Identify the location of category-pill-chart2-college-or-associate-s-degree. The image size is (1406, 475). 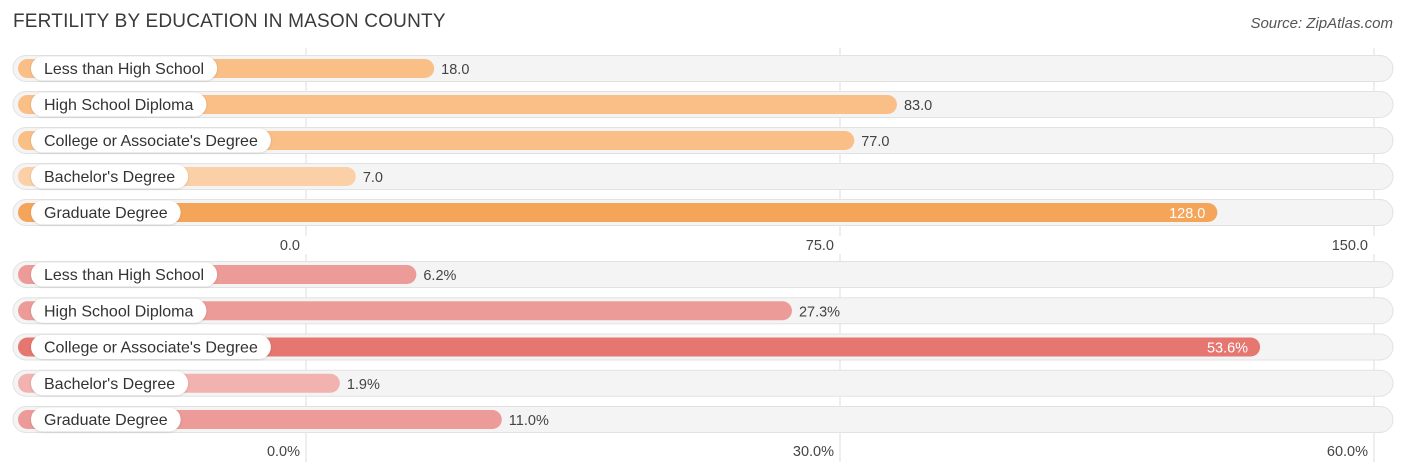
(151, 347).